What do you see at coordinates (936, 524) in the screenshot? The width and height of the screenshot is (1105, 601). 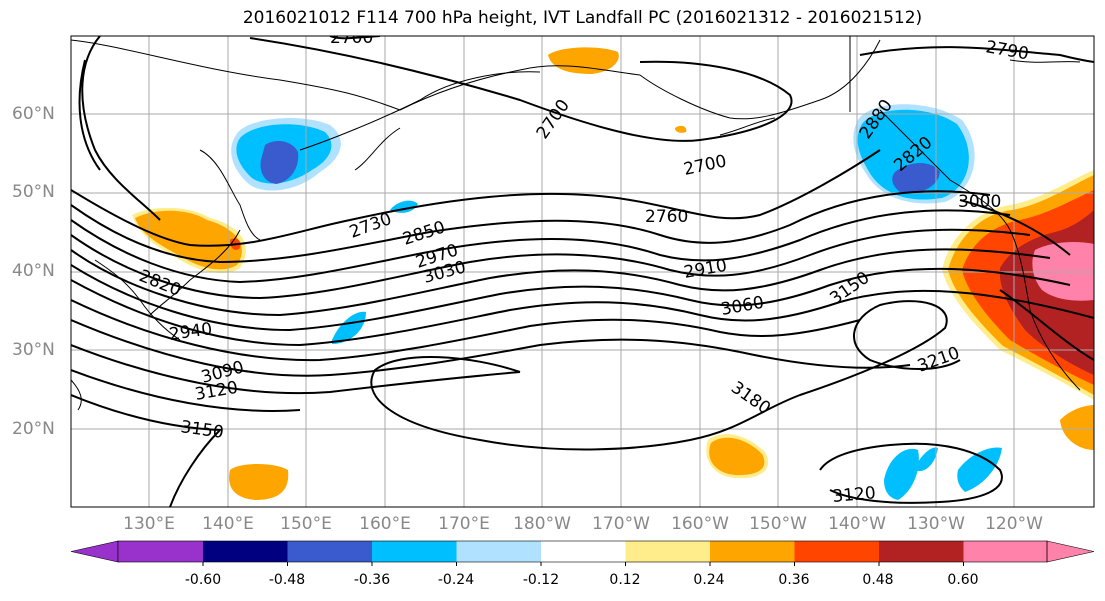 I see `lon-label-130w: 130°W` at bounding box center [936, 524].